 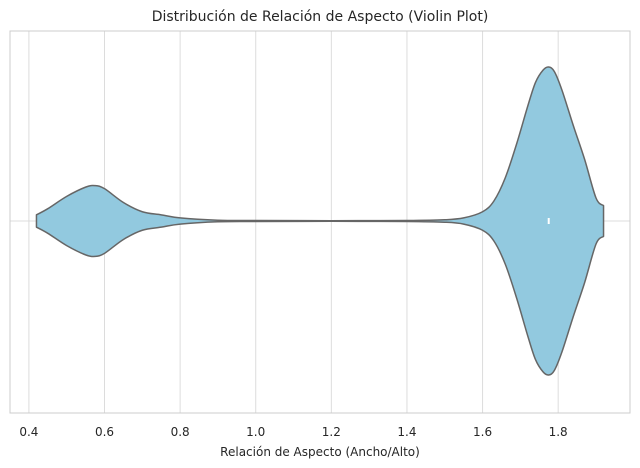 What do you see at coordinates (482, 432) in the screenshot?
I see `x-tick-label: 1.6` at bounding box center [482, 432].